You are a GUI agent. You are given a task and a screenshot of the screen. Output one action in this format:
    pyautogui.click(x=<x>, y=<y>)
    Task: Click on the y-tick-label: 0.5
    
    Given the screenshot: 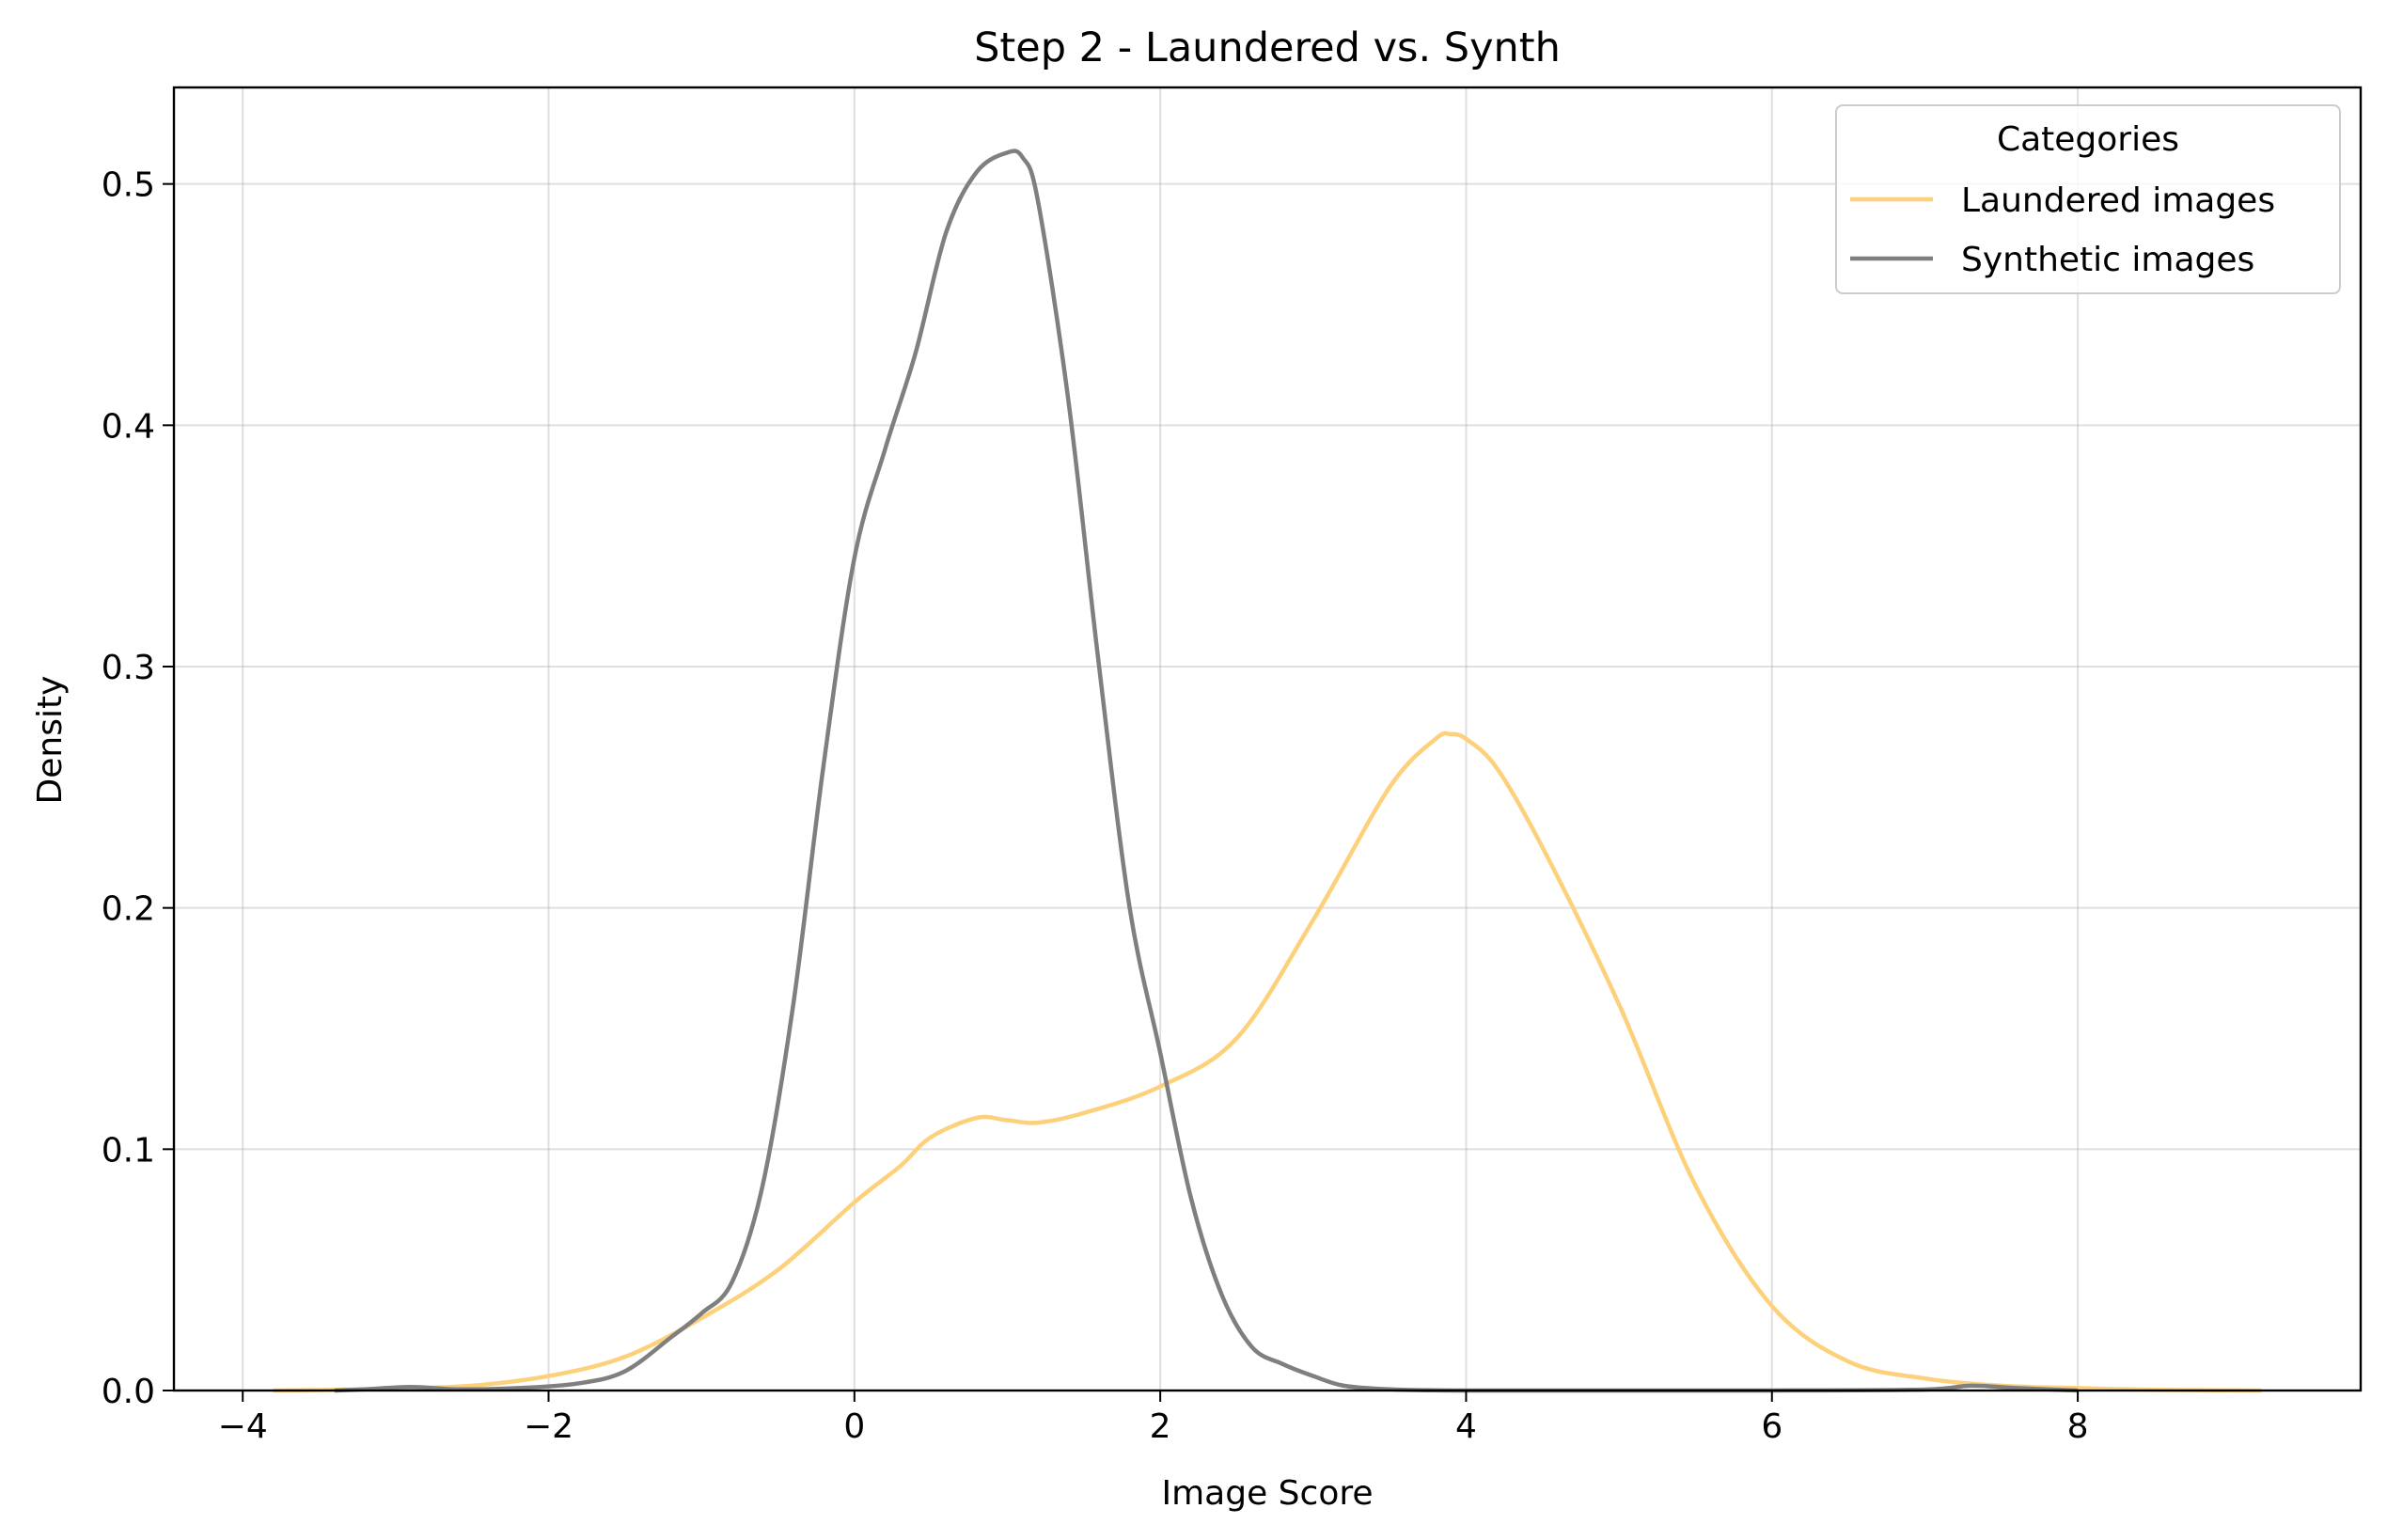 What is the action you would take?
    pyautogui.click(x=128, y=185)
    